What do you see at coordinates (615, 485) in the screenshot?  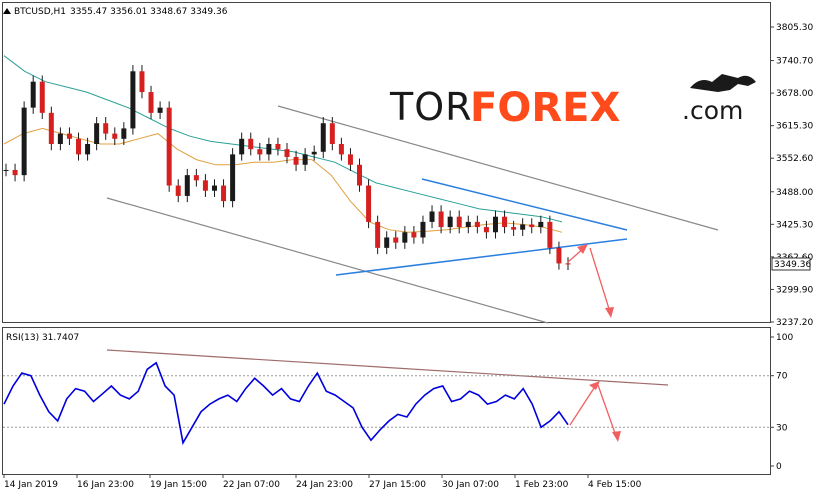 I see `time-tick-label: 4 Feb 15:00` at bounding box center [615, 485].